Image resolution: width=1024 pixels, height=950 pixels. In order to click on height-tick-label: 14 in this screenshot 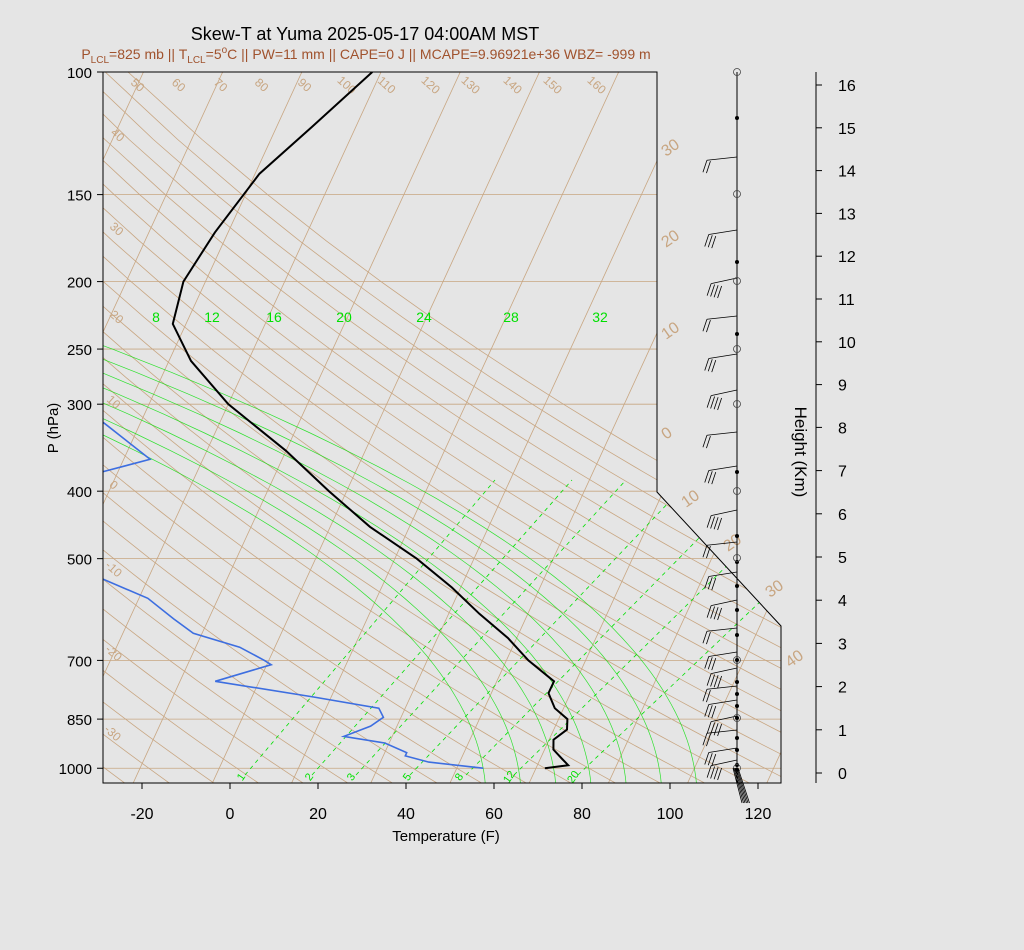, I will do `click(847, 172)`.